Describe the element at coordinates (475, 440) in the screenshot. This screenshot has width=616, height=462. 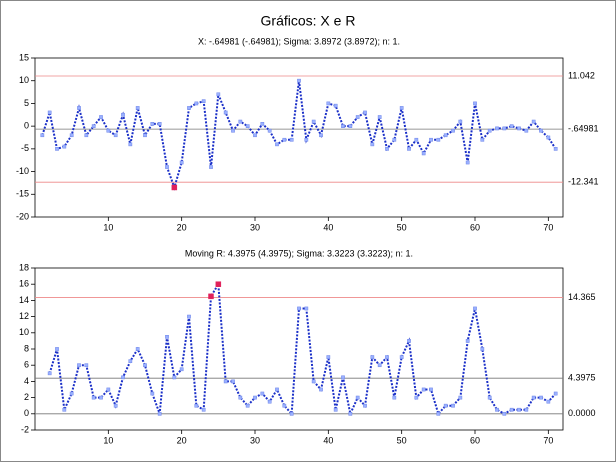
I see `x-tick-label: 60` at that location.